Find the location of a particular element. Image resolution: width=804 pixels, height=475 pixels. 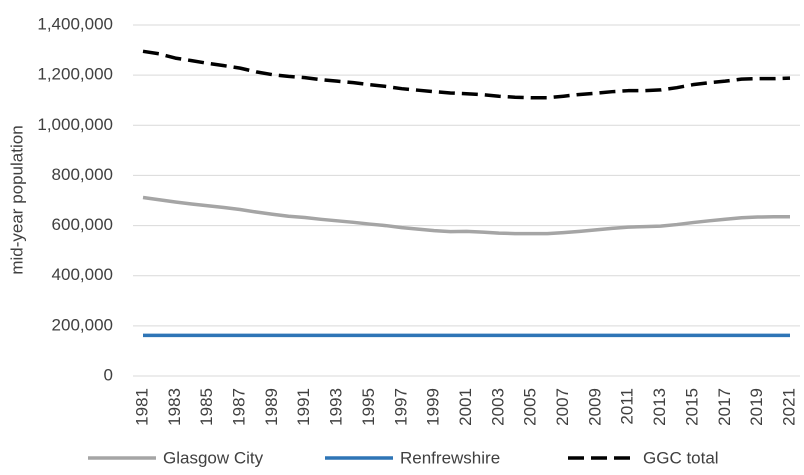

y-tick-label: 600,000 is located at coordinates (82, 224).